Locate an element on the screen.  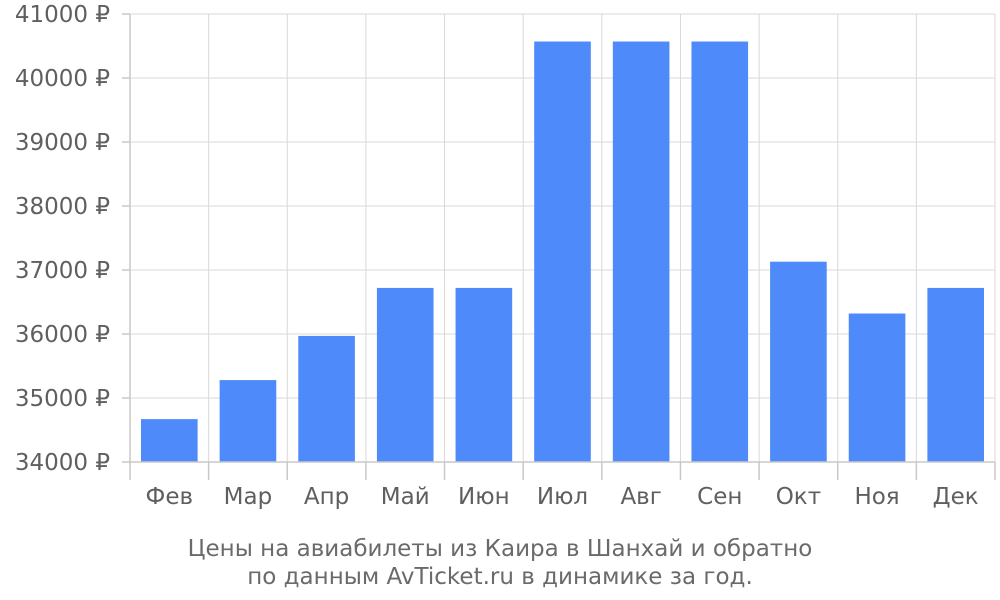
x-tick-label: Ноя is located at coordinates (876, 497).